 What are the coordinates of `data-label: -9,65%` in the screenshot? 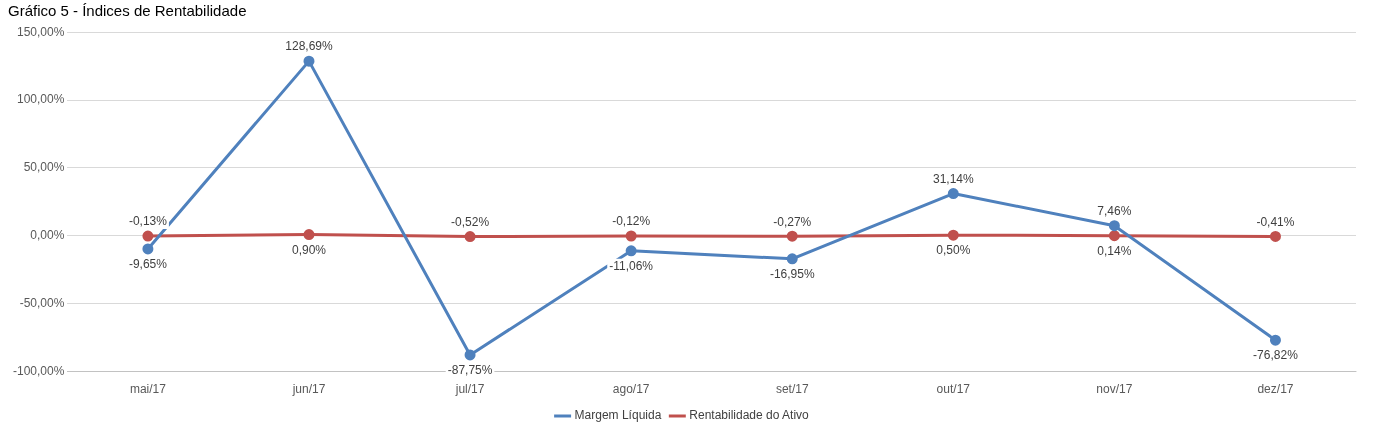 It's located at (148, 264).